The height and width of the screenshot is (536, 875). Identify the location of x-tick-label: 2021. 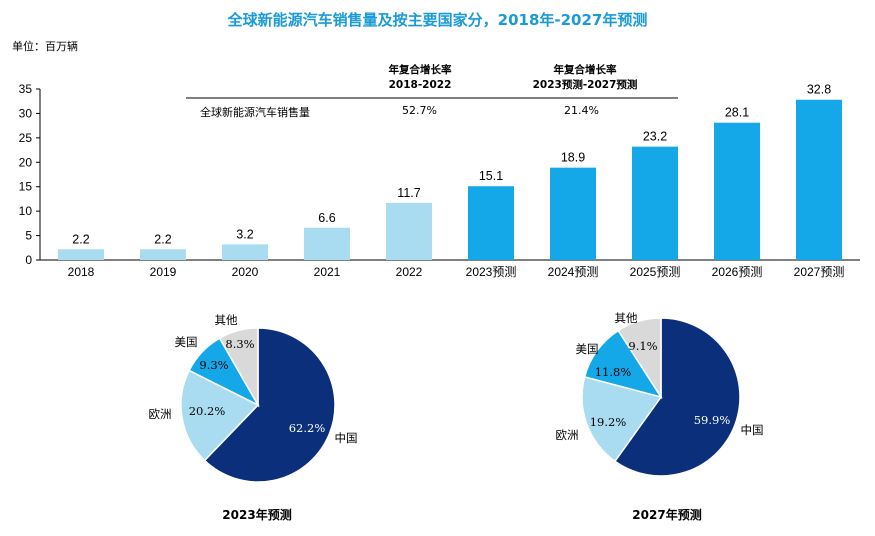
(327, 272).